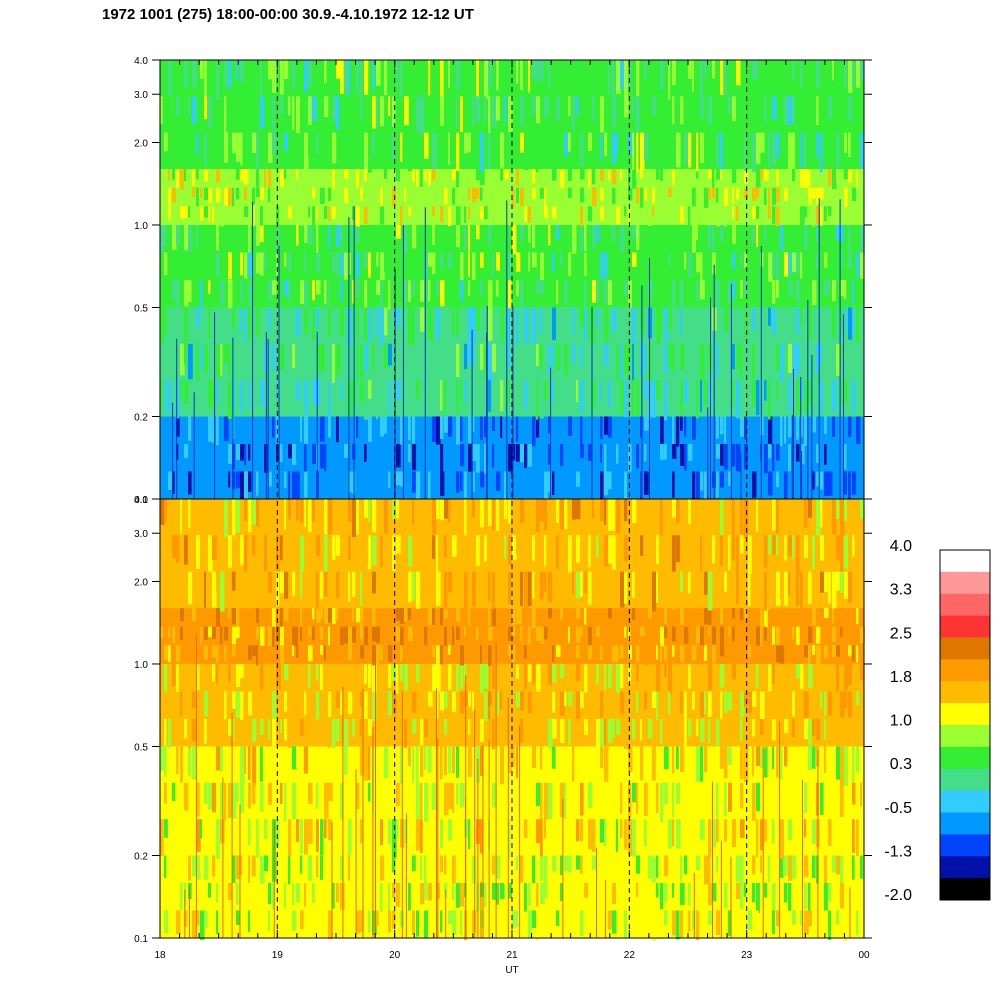 The image size is (1000, 1000). What do you see at coordinates (141, 143) in the screenshot?
I see `y-tick-label: 2.0` at bounding box center [141, 143].